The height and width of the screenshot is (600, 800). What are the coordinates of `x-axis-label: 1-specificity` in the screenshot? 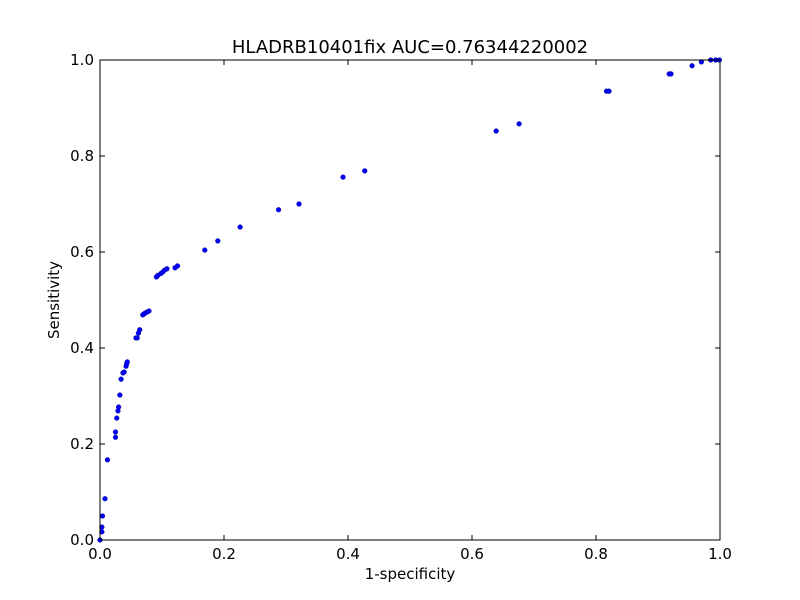 It's located at (410, 574).